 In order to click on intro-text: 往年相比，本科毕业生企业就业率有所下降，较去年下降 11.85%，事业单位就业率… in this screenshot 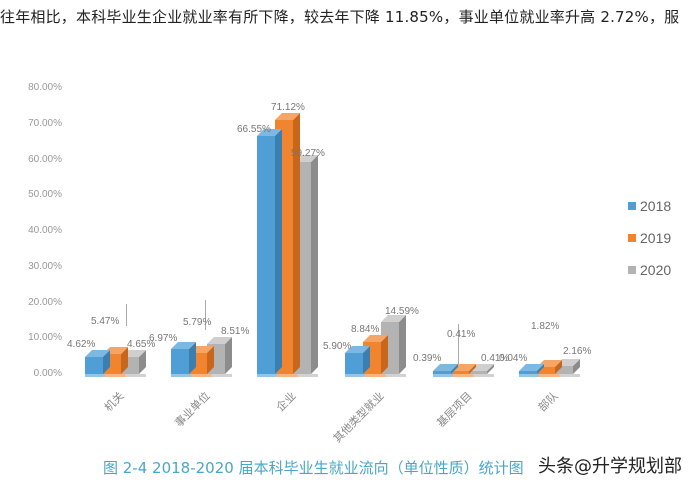, I will do `click(340, 17)`.